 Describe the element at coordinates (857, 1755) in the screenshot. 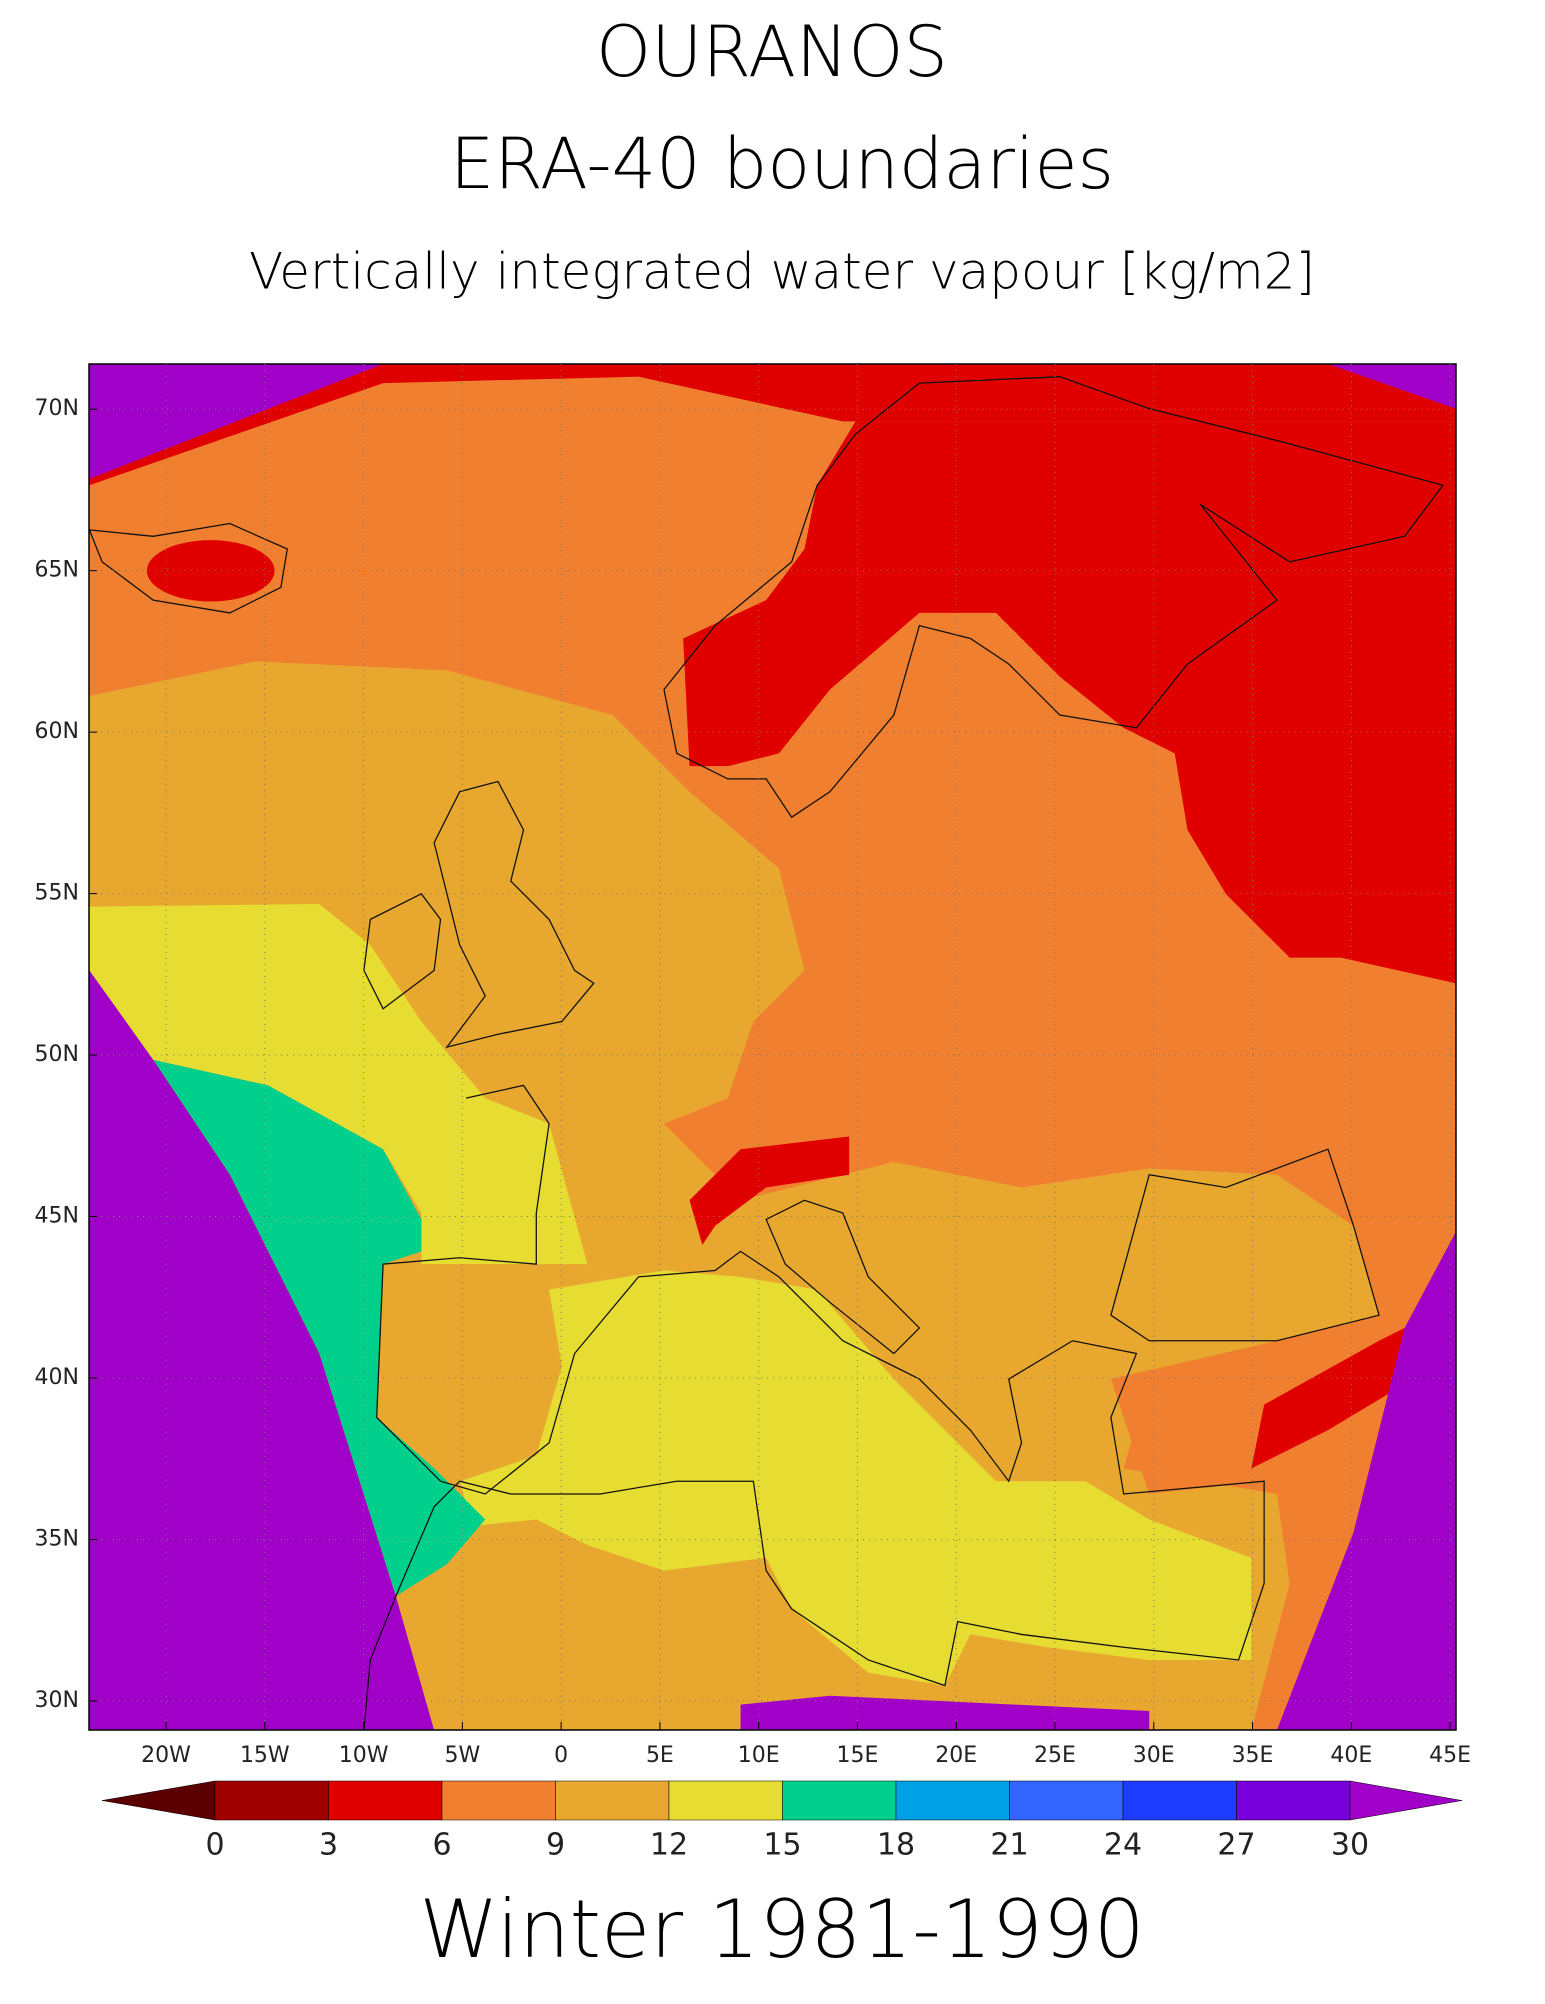

I see `x-tick-label: 15E` at that location.